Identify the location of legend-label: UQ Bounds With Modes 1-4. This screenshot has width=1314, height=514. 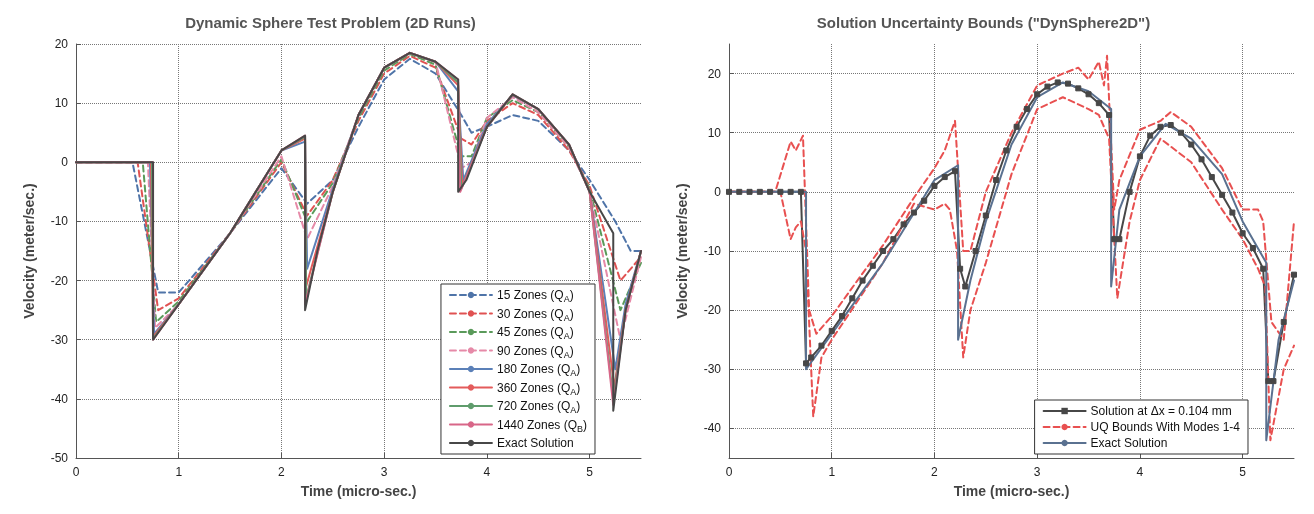
(1165, 427).